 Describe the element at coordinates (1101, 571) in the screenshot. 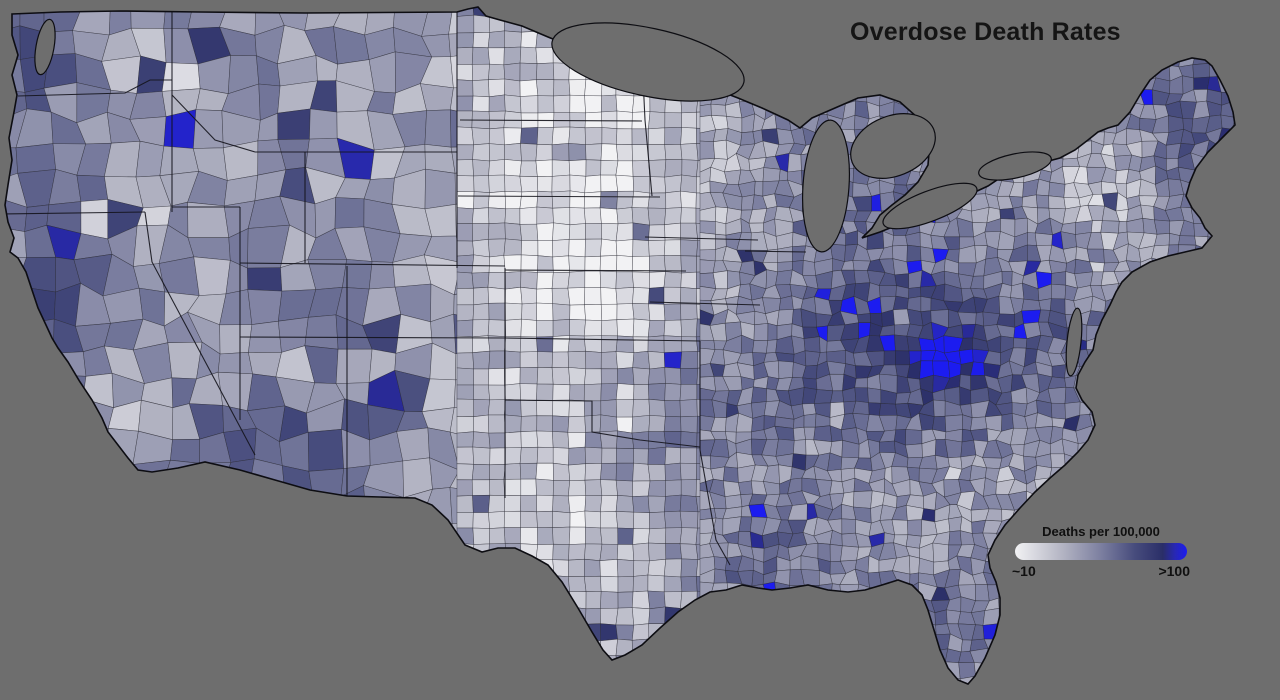

I see `legend-ticks: ~10 >100` at that location.